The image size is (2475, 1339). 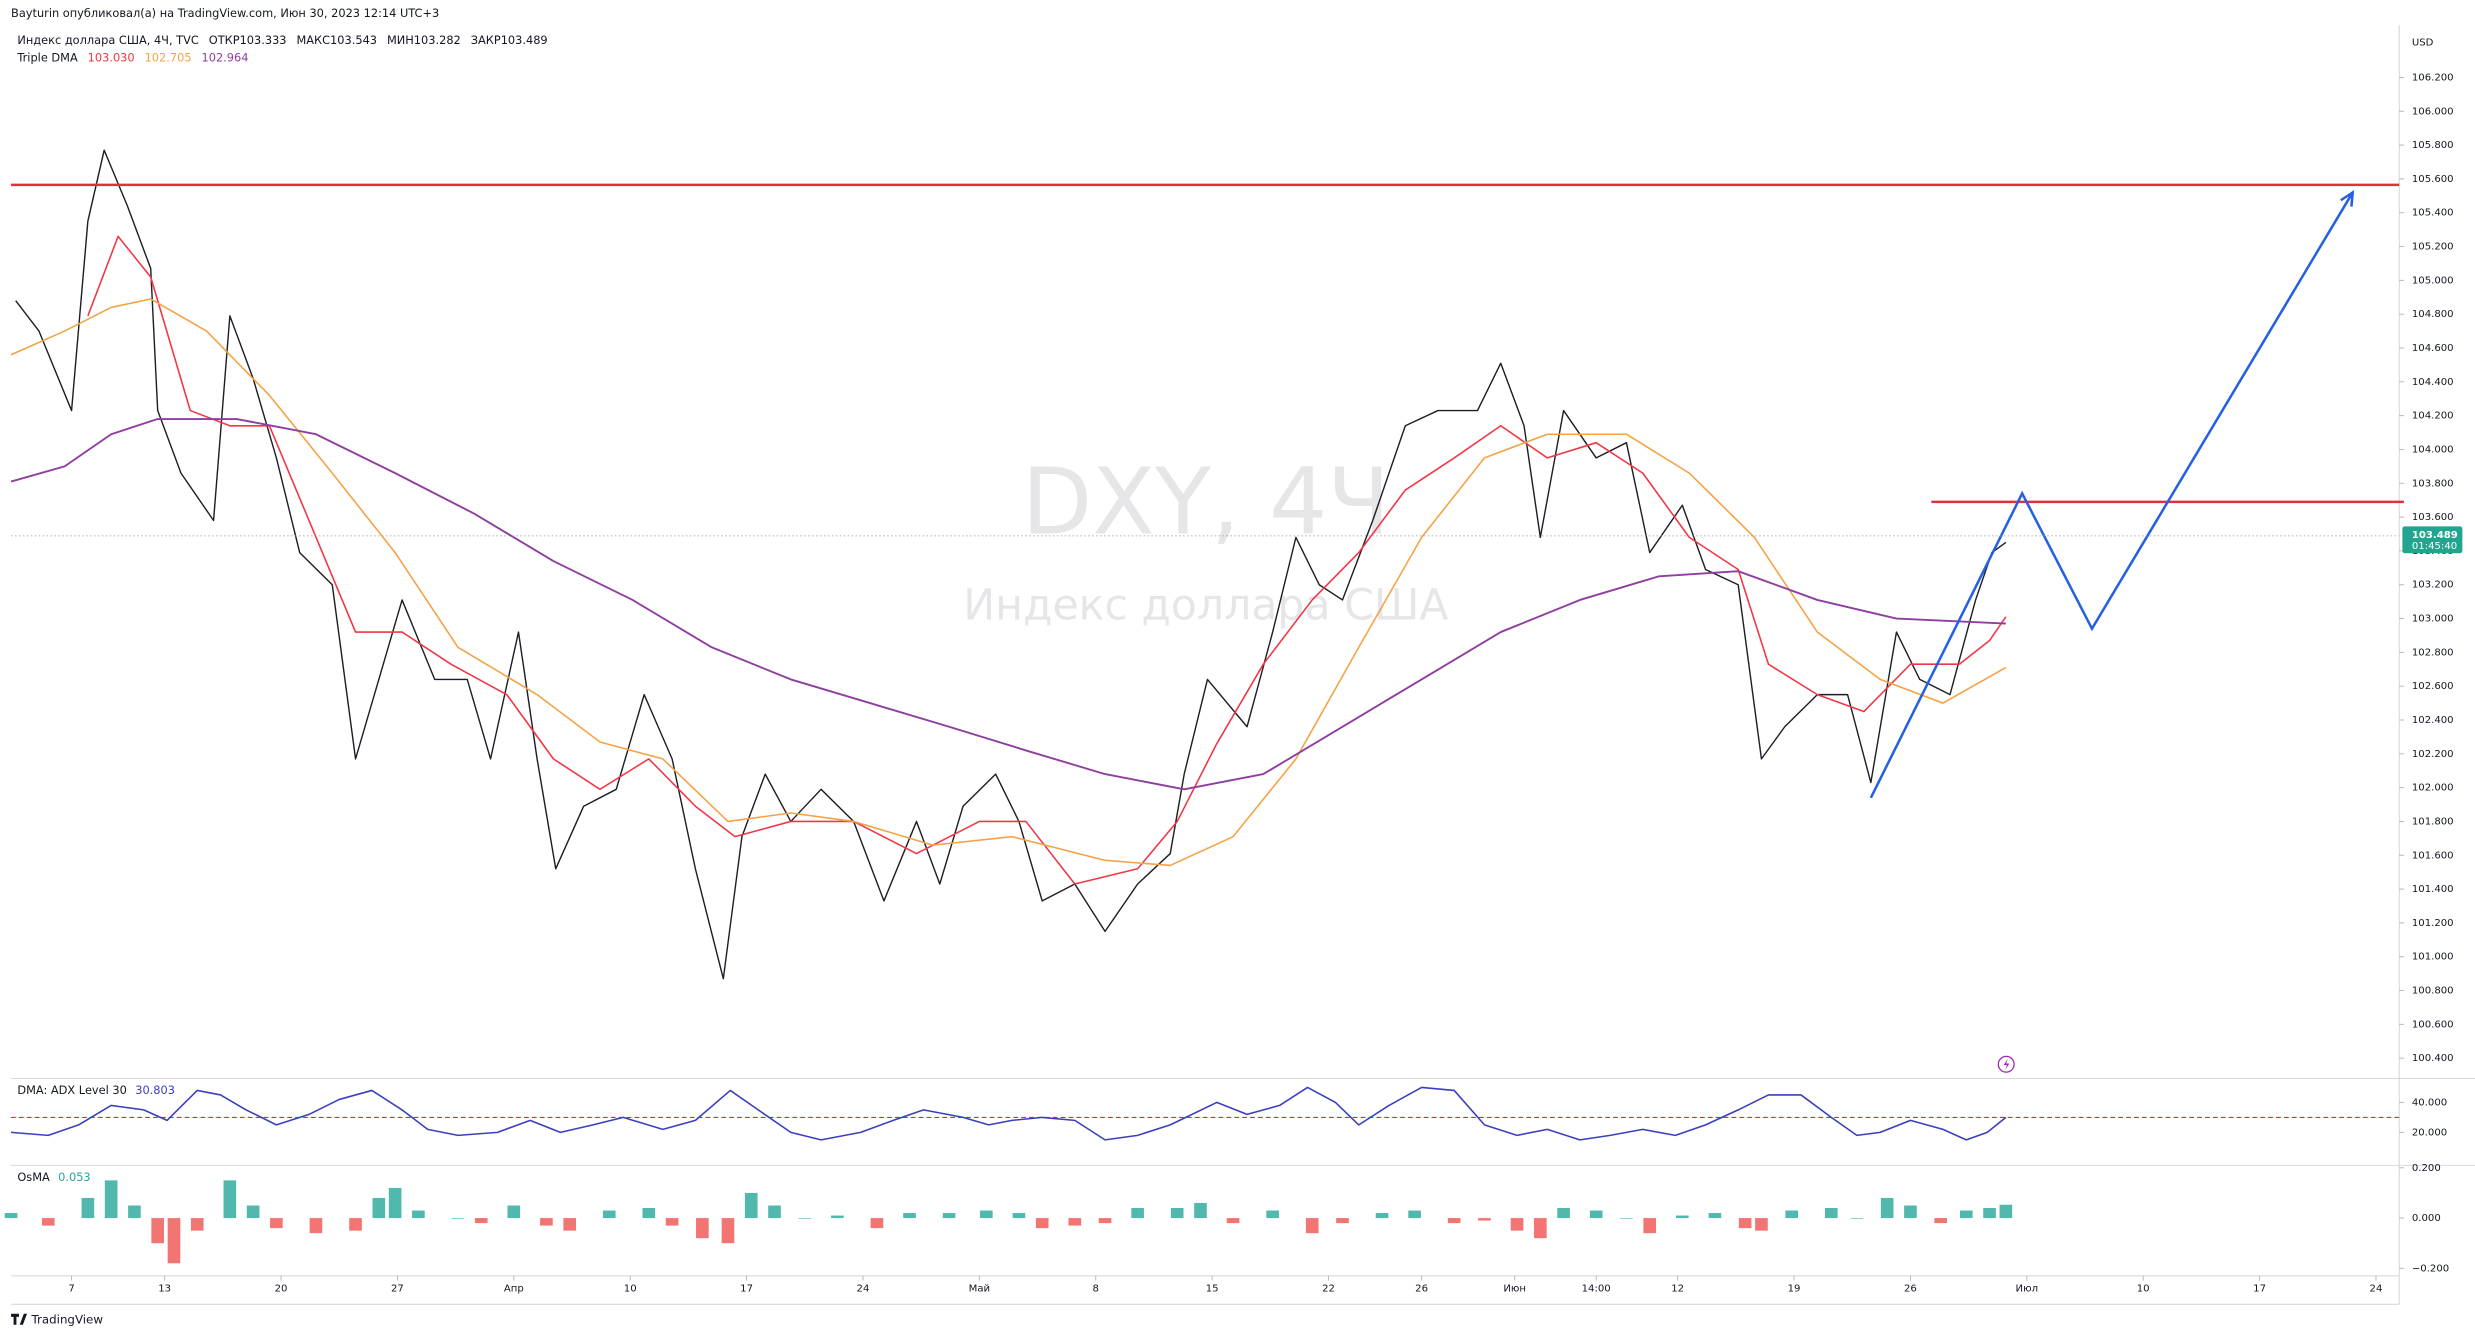 I want to click on y-tick-label: 105.400, so click(x=2433, y=213).